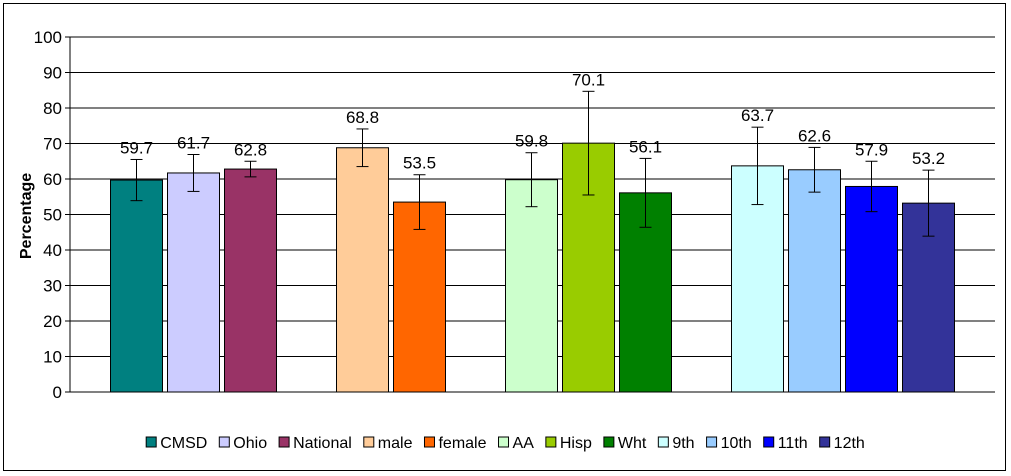 The height and width of the screenshot is (476, 1011). I want to click on bar-ohio, so click(193, 282).